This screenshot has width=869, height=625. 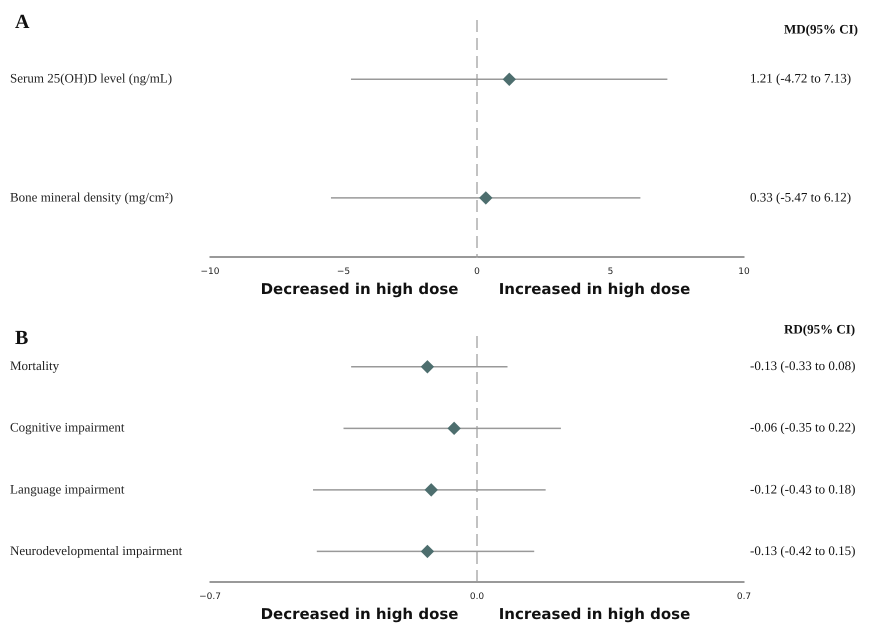 What do you see at coordinates (803, 366) in the screenshot?
I see `data-label: -0.13 (-0.33 to 0.08)` at bounding box center [803, 366].